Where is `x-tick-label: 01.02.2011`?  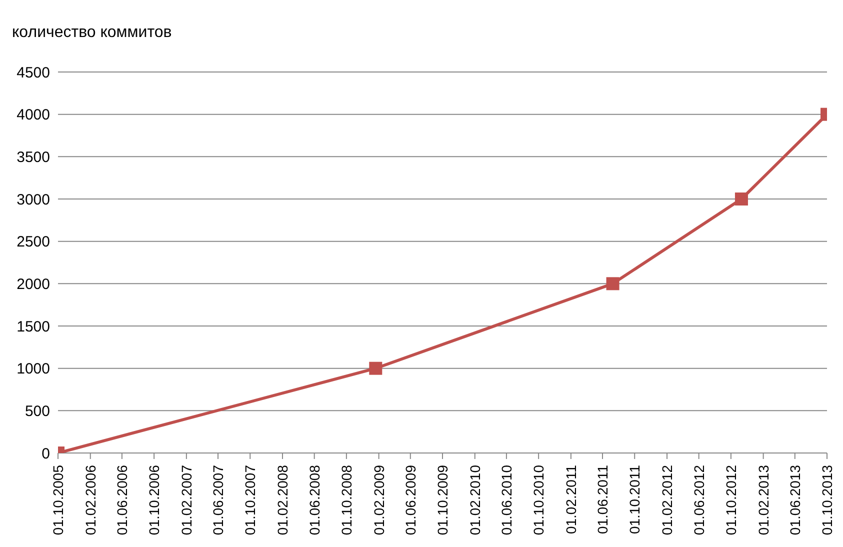 x-tick-label: 01.02.2011 is located at coordinates (570, 499).